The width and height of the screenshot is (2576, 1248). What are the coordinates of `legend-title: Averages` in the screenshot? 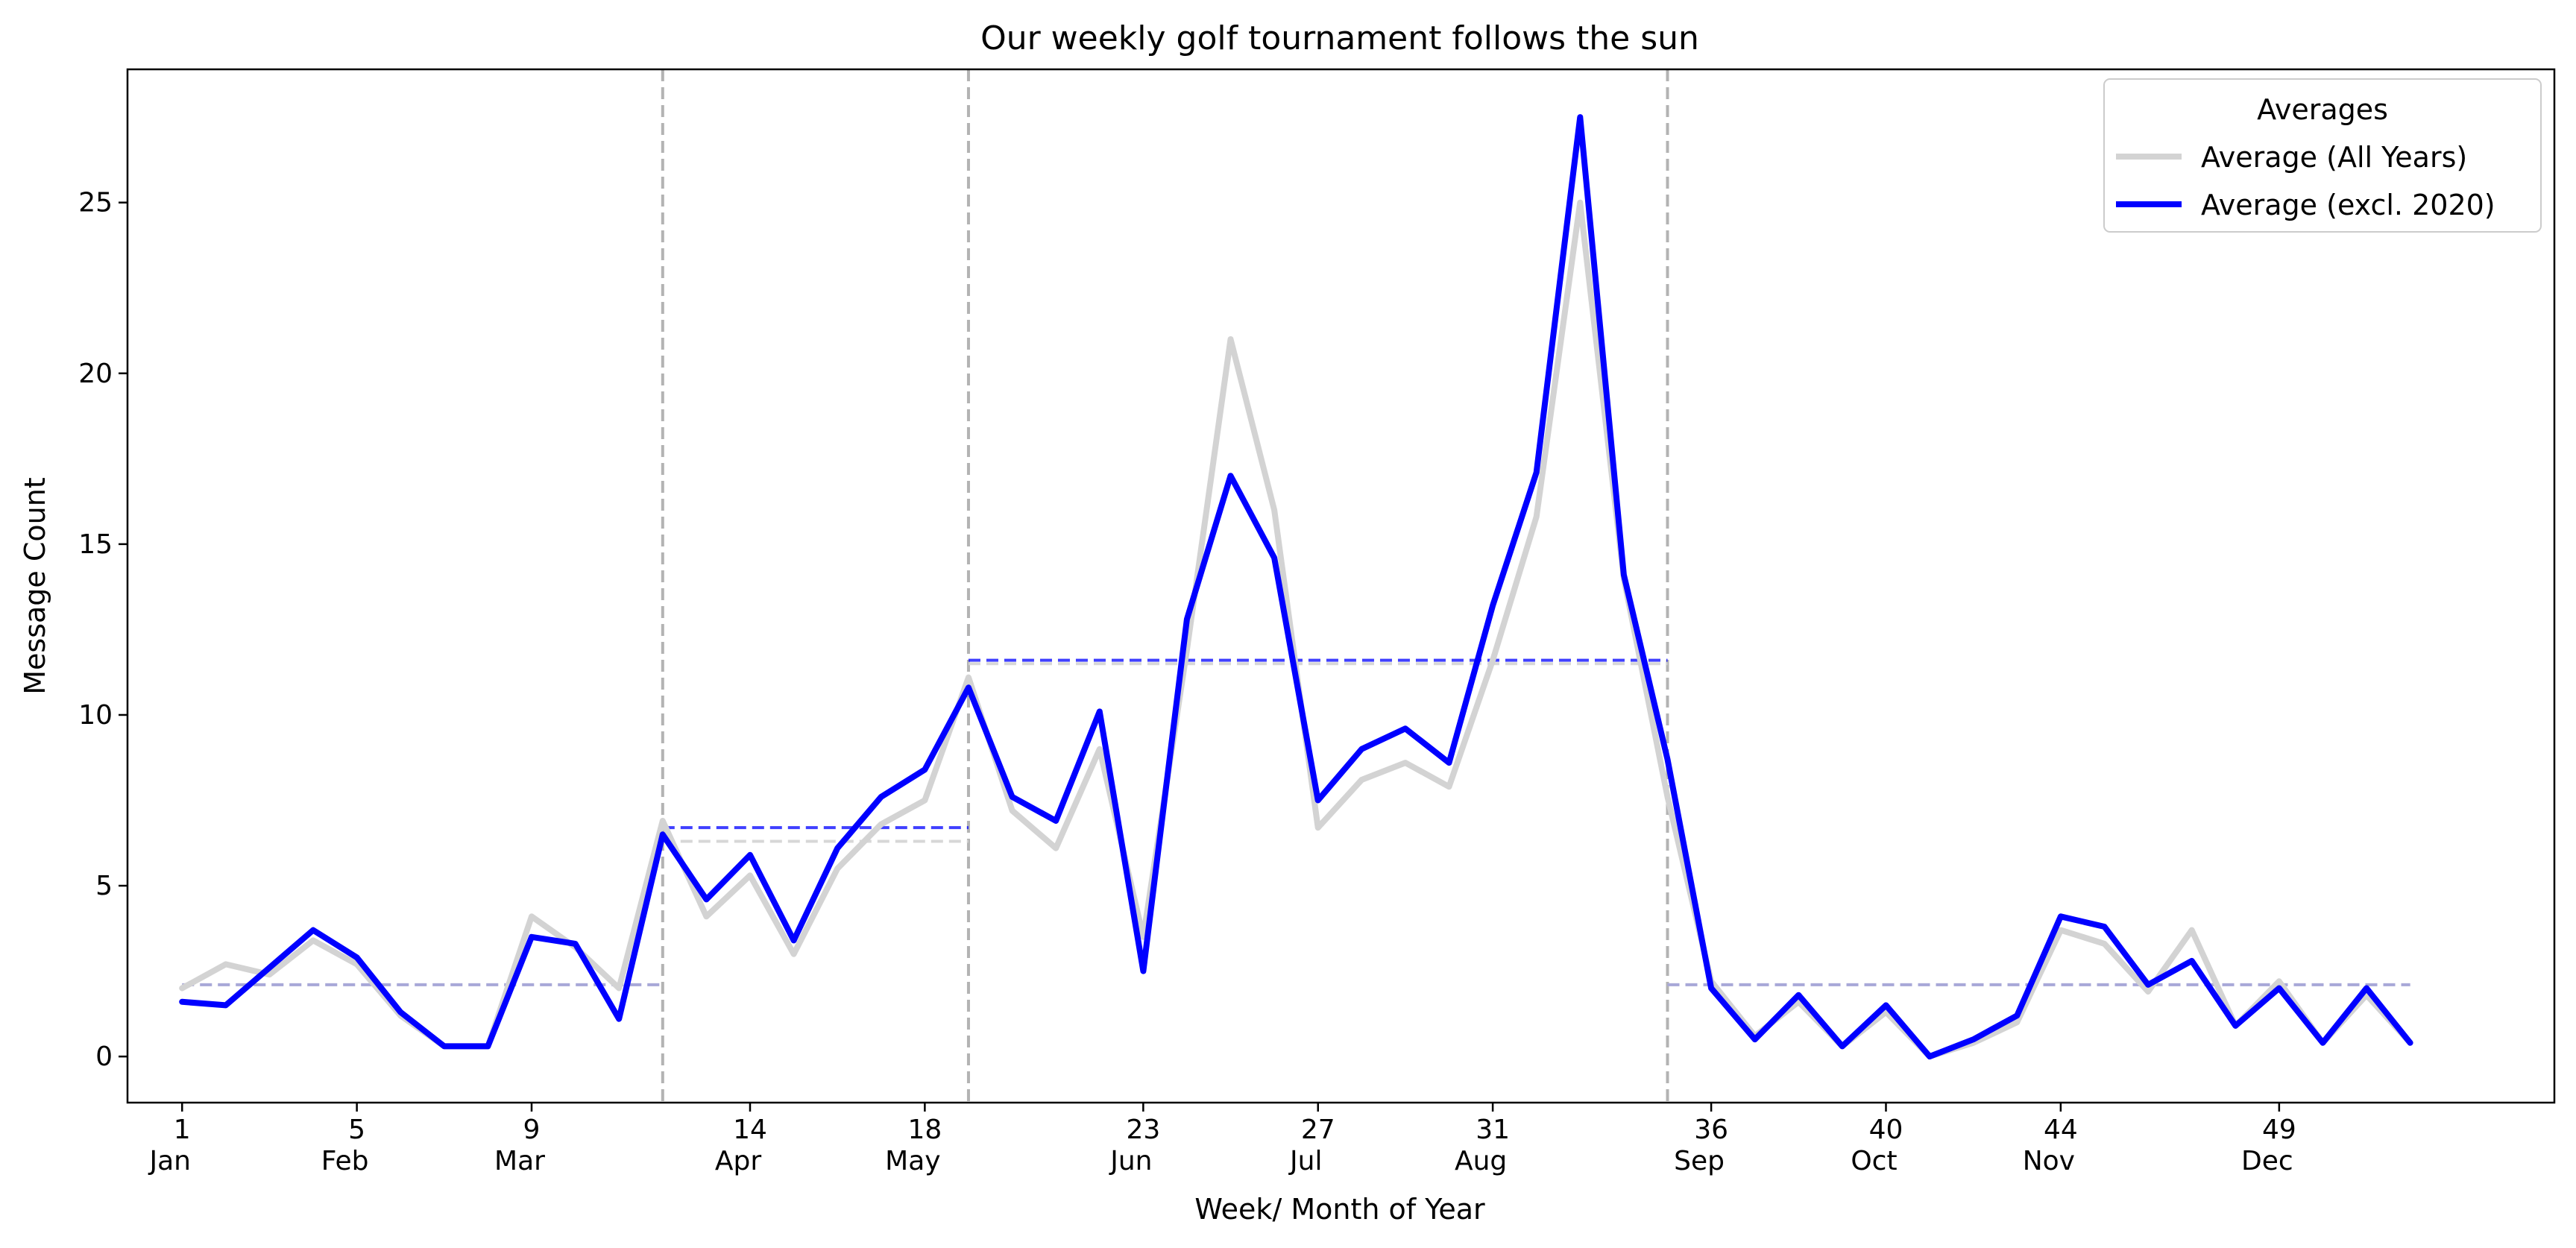 It's located at (2322, 109).